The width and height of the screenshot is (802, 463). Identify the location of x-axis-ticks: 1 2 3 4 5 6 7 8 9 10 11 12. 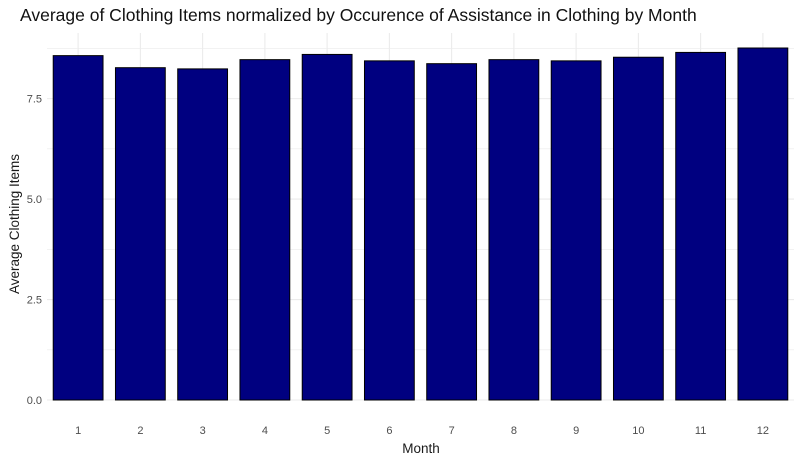
(422, 431).